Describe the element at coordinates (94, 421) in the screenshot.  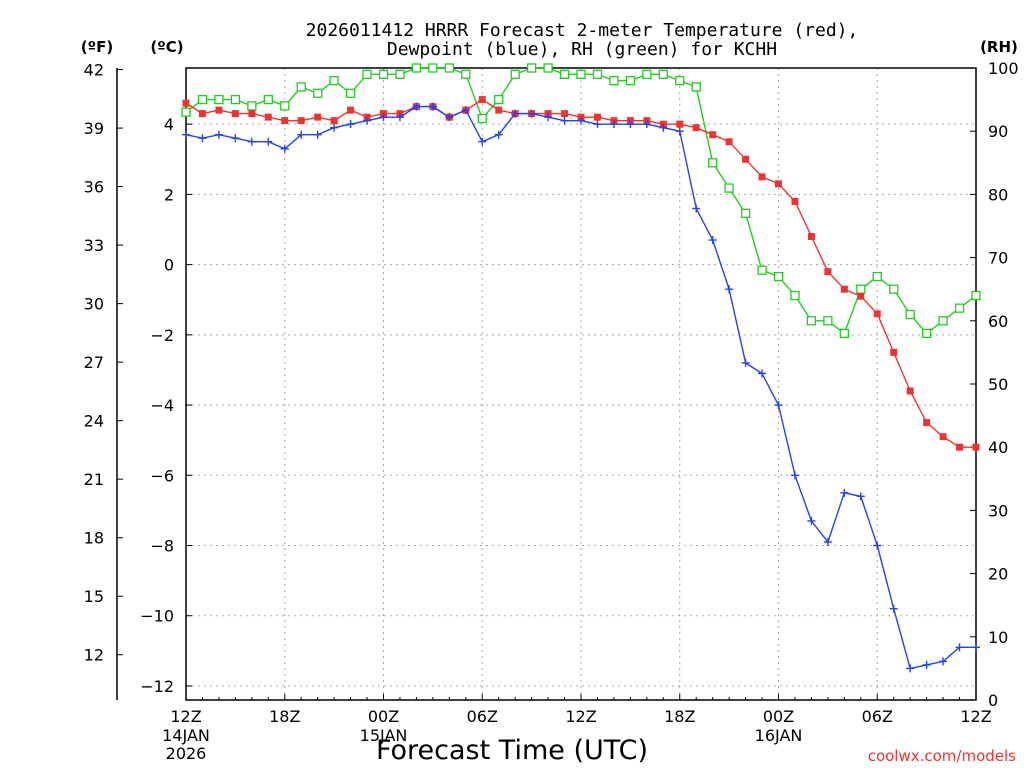
I see `fahrenheit-tick-label: 24` at that location.